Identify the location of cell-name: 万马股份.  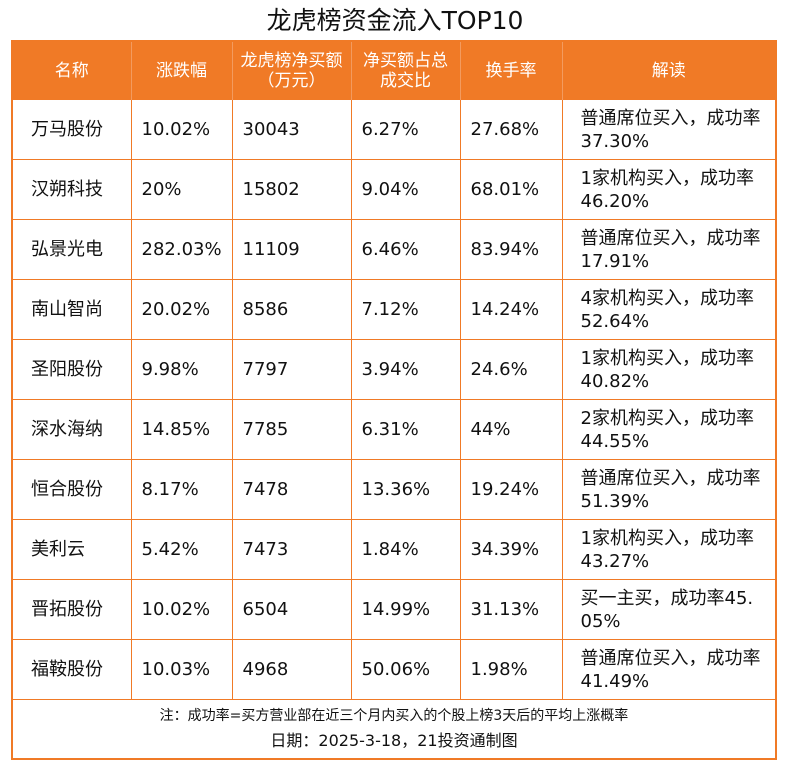
(72, 130).